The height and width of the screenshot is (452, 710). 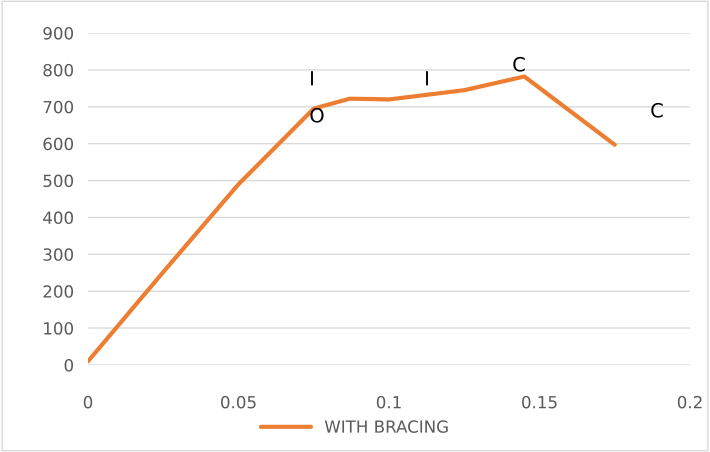 What do you see at coordinates (59, 181) in the screenshot?
I see `y-tick-label: 500` at bounding box center [59, 181].